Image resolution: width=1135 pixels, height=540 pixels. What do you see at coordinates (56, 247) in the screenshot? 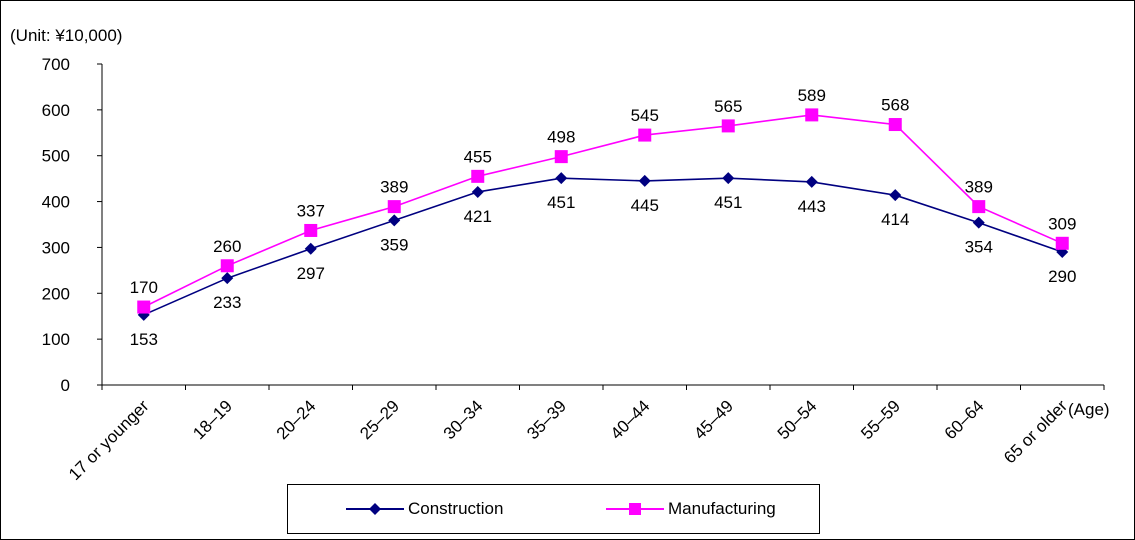
I see `y-tick-label: 300` at bounding box center [56, 247].